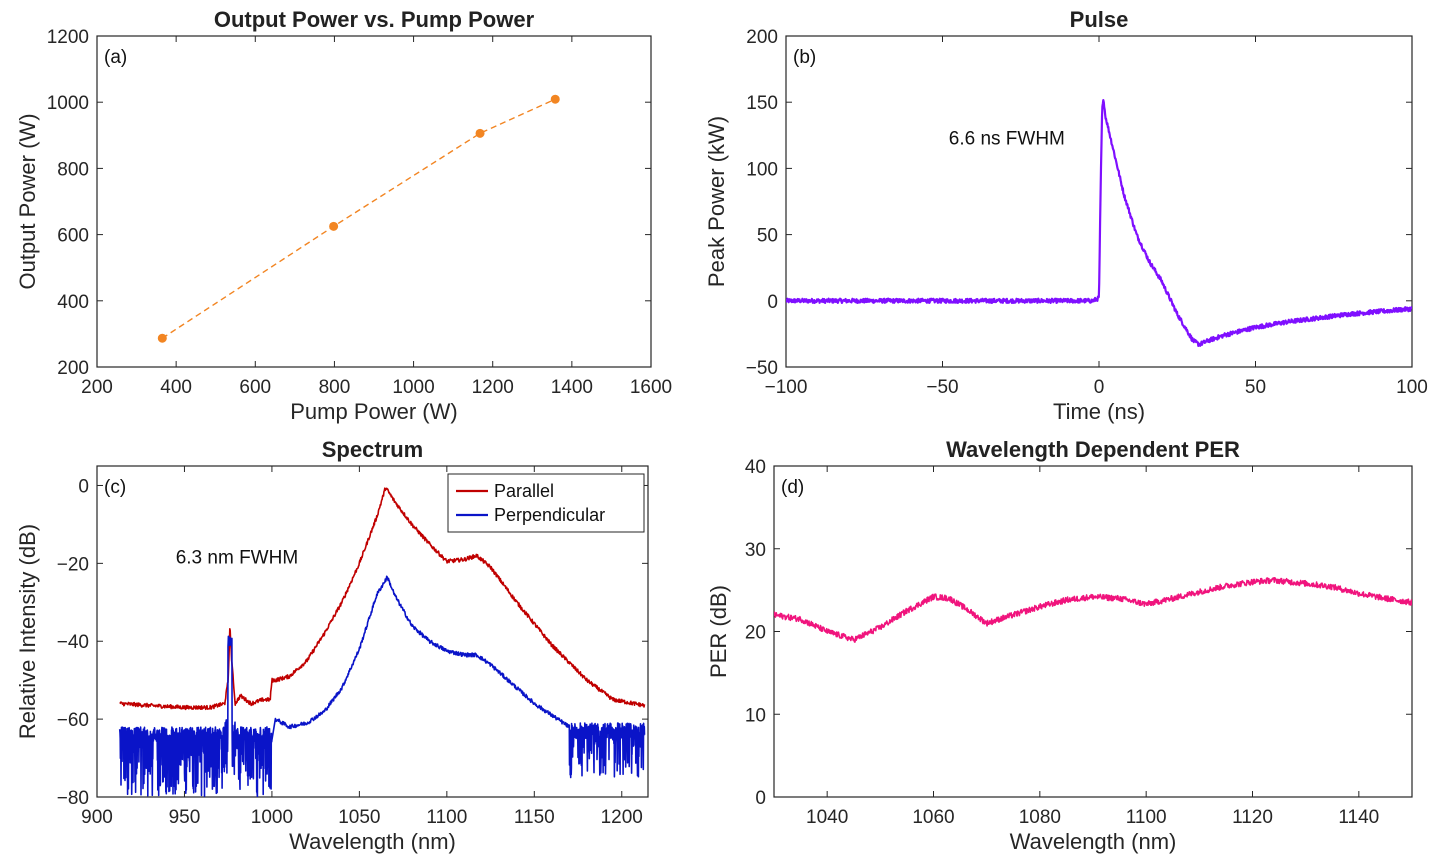 This screenshot has width=1434, height=862. Describe the element at coordinates (176, 387) in the screenshot. I see `x-tick-label: 400` at that location.